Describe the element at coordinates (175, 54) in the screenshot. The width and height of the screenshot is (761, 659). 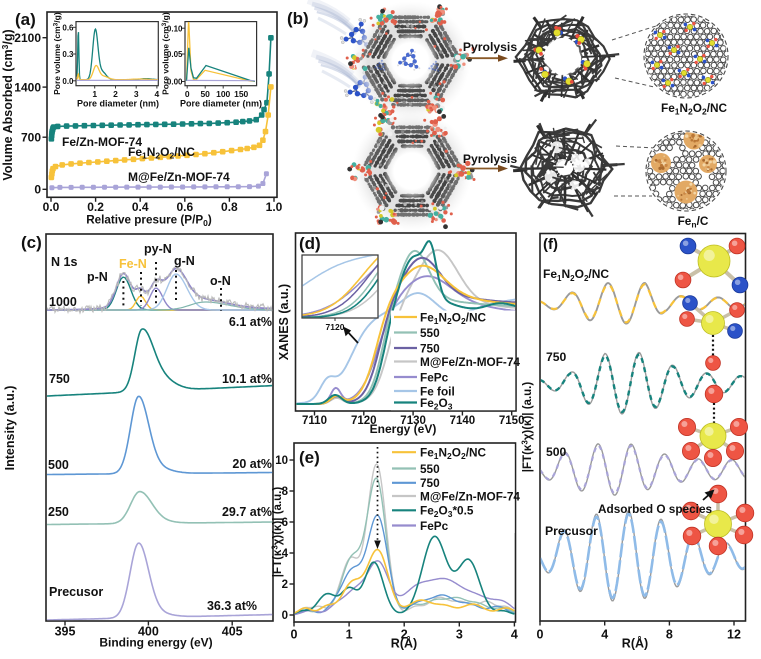
I see `svg-text: 0.05` at that location.